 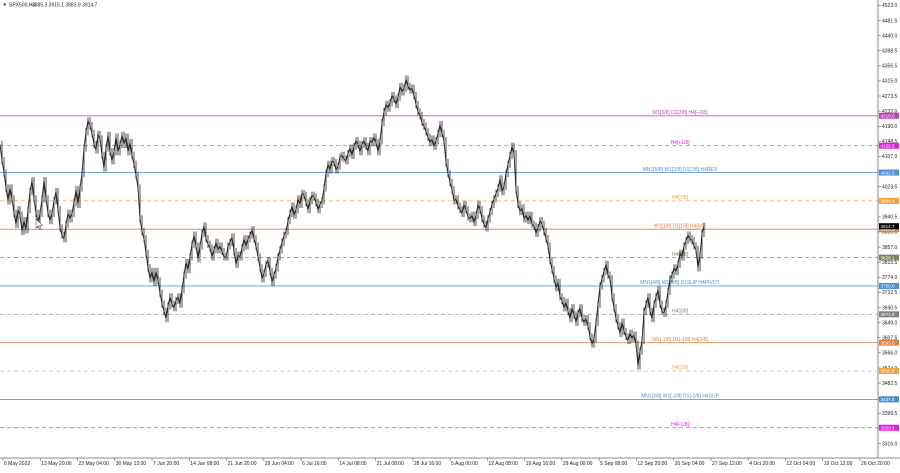 I want to click on level-price-tag-8-bg, so click(x=889, y=342).